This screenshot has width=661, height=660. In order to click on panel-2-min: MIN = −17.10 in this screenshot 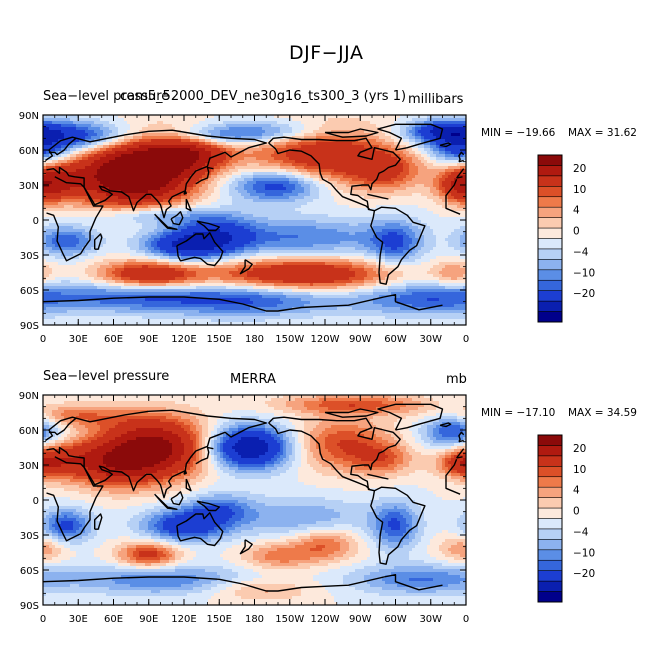, I will do `click(518, 413)`.